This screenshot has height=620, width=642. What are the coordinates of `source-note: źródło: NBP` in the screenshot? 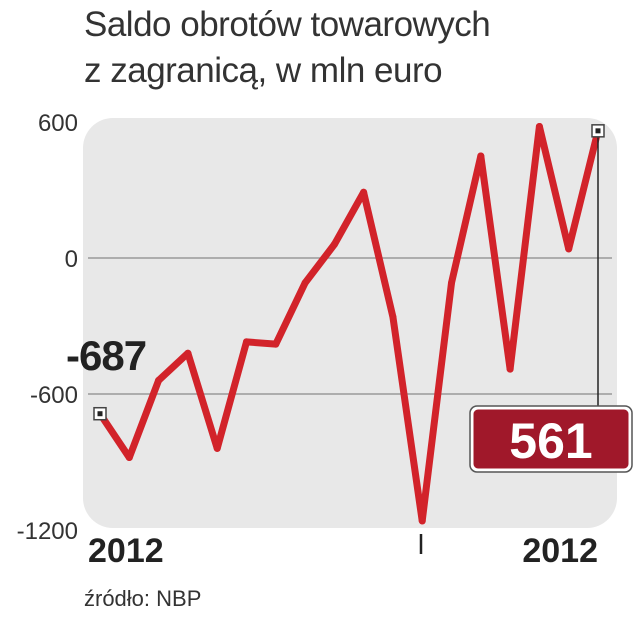 It's located at (143, 598).